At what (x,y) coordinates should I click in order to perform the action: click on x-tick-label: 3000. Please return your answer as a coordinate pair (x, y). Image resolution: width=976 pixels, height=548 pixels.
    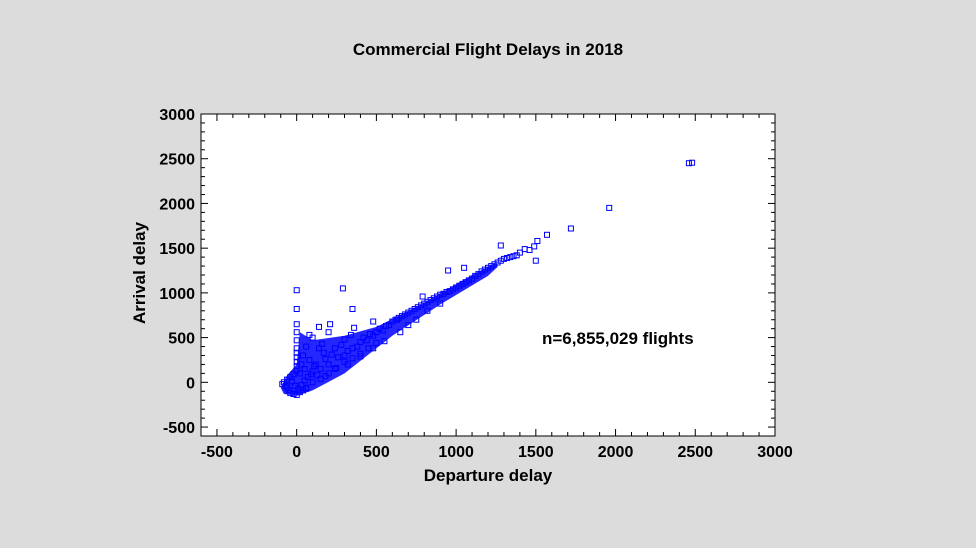
    Looking at the image, I should click on (775, 452).